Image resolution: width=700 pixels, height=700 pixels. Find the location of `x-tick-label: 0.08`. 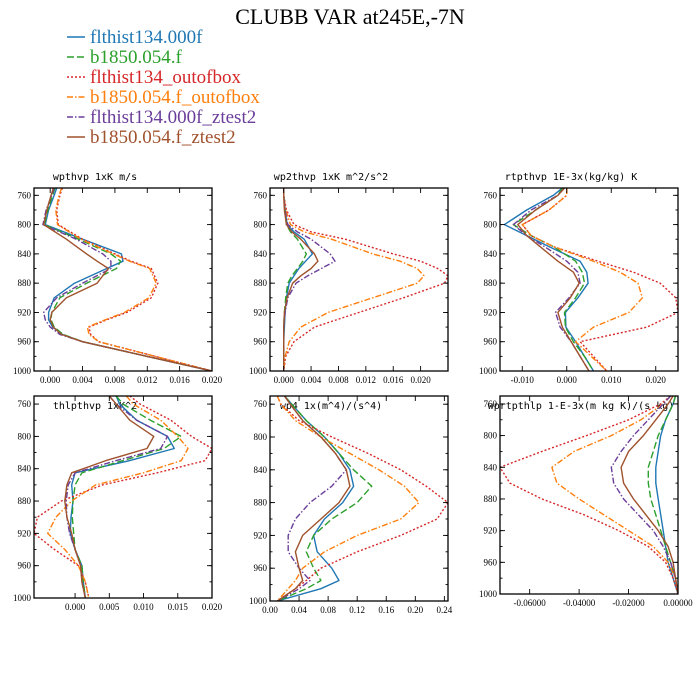

x-tick-label: 0.08 is located at coordinates (328, 610).